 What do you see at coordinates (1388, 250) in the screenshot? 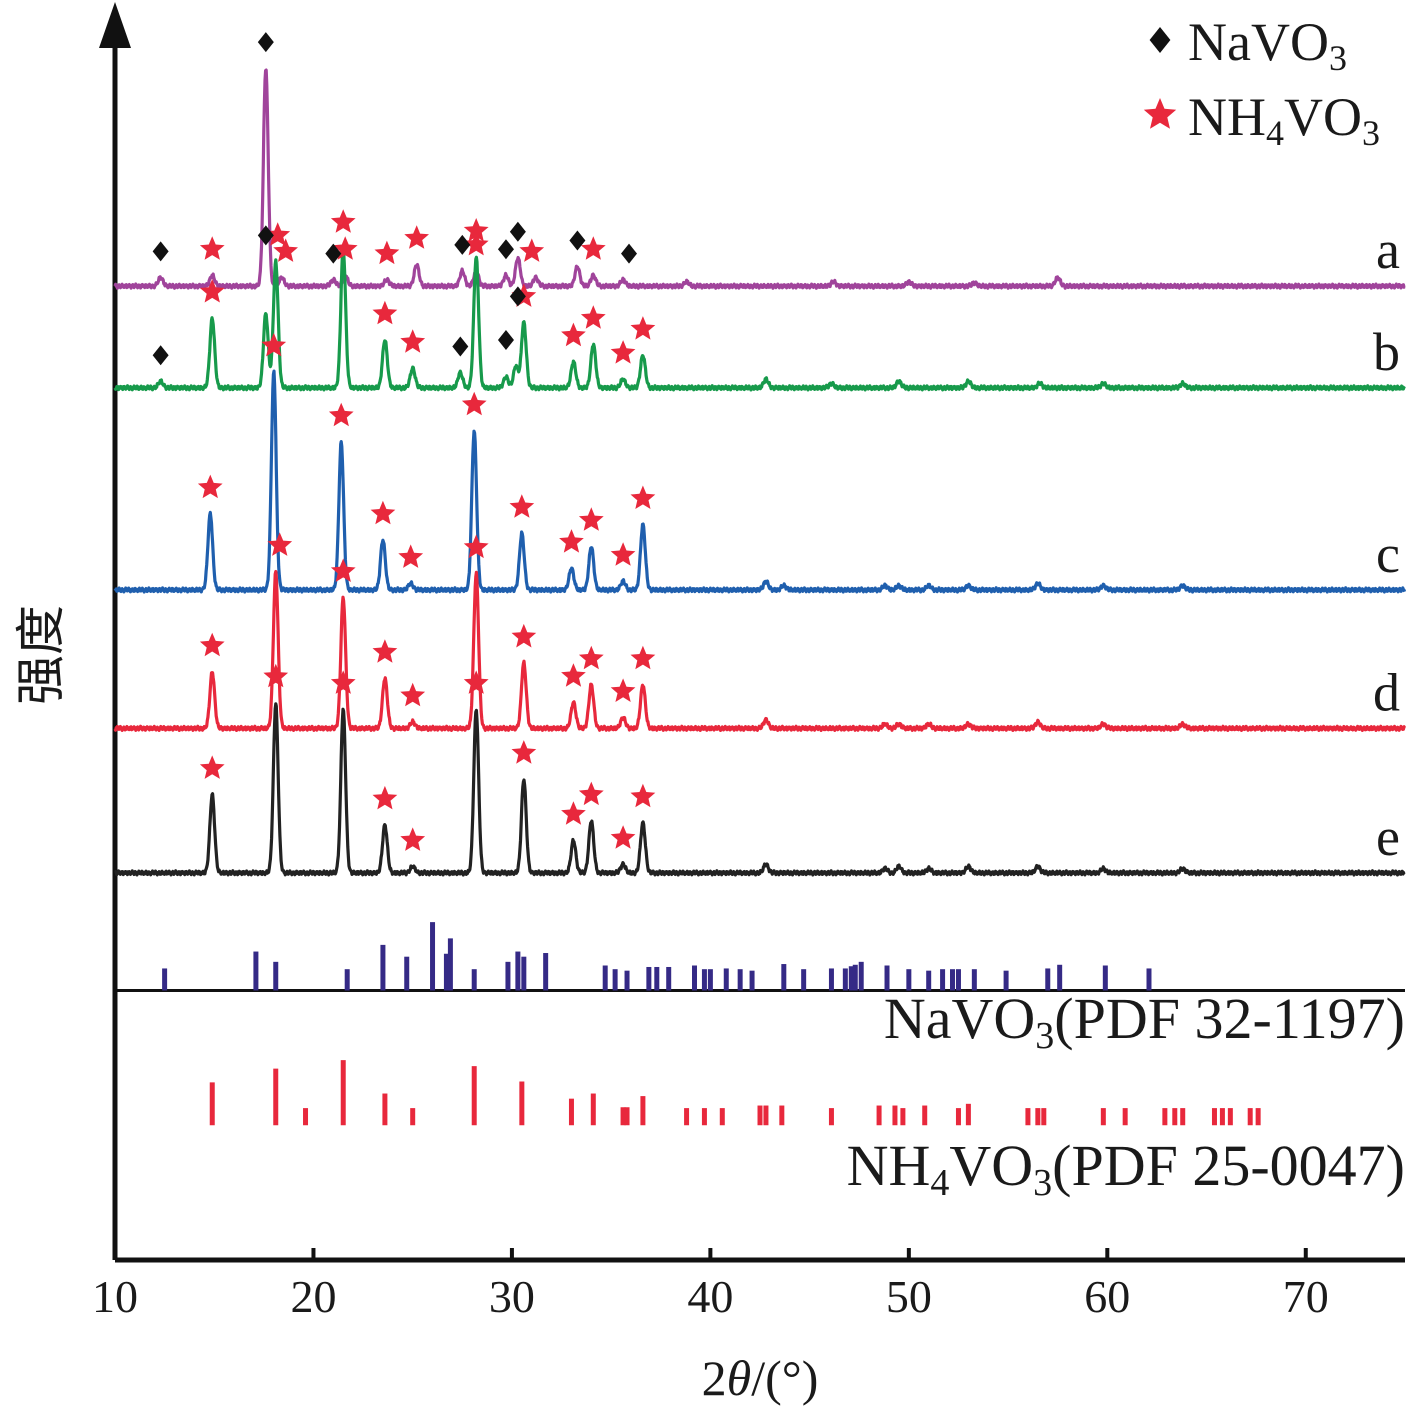
I see `series-label-a: a` at bounding box center [1388, 250].